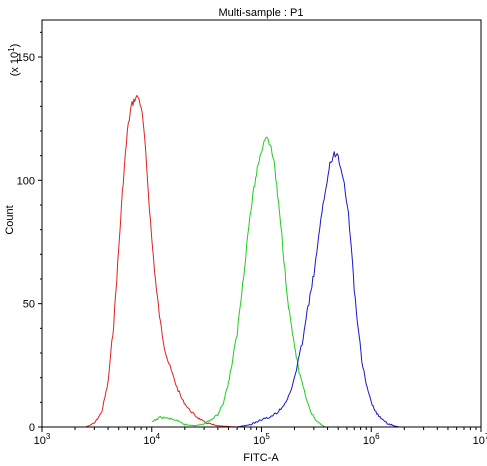 The image size is (487, 466). I want to click on chart-title: Multi-sample : P1, so click(261, 13).